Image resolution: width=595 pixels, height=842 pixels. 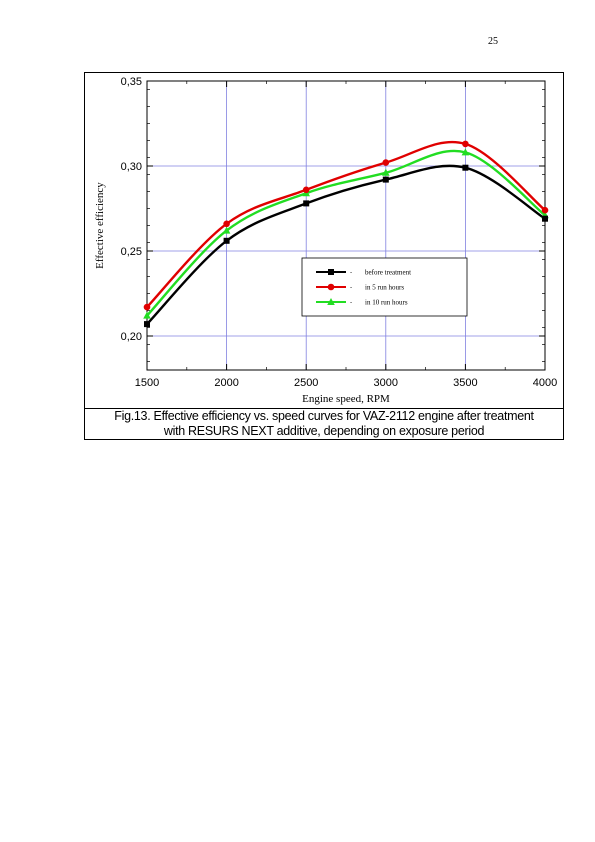 What do you see at coordinates (384, 288) in the screenshot?
I see `legend-label: in 5 run hours` at bounding box center [384, 288].